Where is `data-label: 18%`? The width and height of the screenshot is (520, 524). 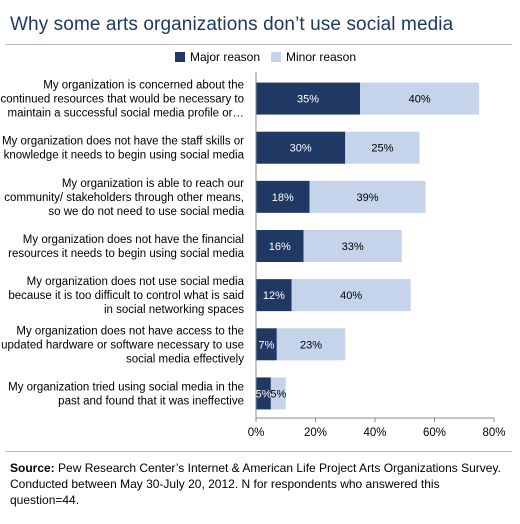 data-label: 18% is located at coordinates (283, 198).